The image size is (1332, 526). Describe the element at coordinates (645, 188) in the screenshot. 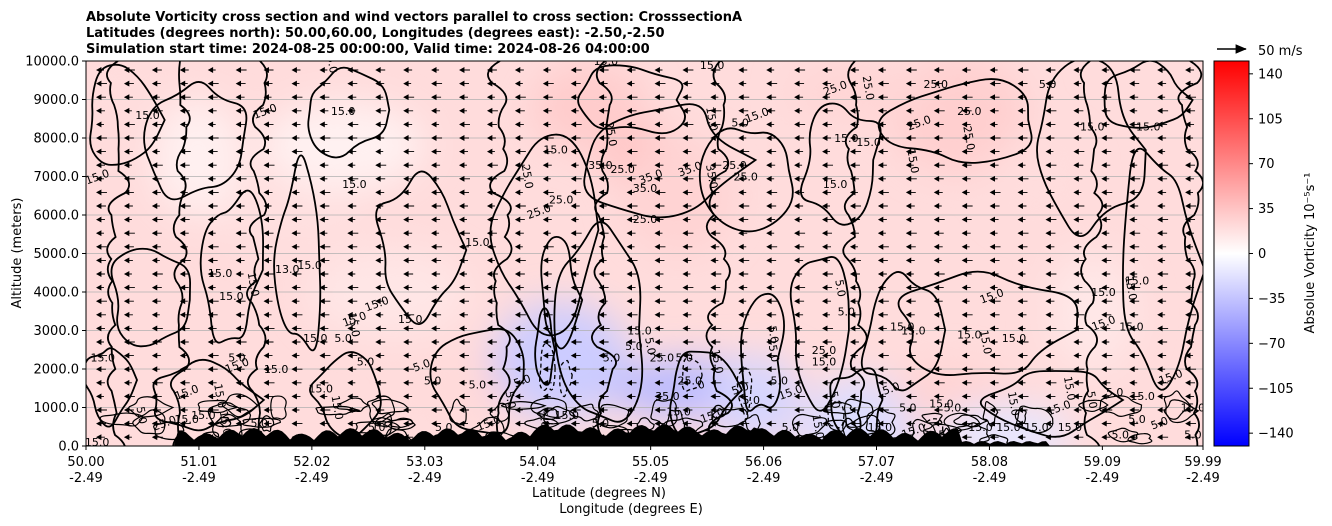

I see `contour-label: 35.0` at that location.